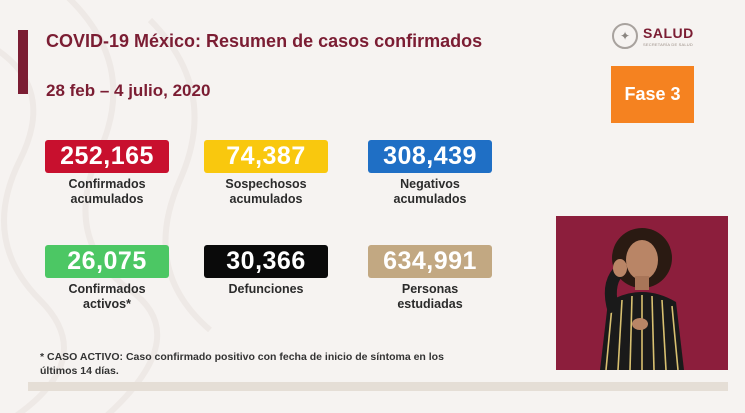 The height and width of the screenshot is (413, 745). What do you see at coordinates (625, 36) in the screenshot?
I see `coat-of-arms-icon: ✦` at bounding box center [625, 36].